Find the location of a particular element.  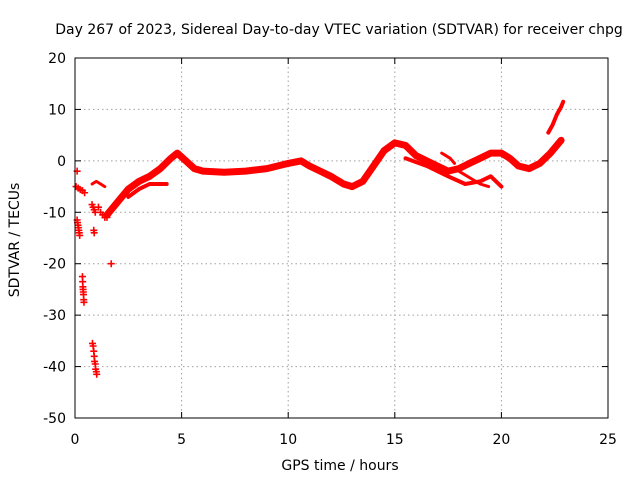

y-tick-label: -10 is located at coordinates (54, 213).